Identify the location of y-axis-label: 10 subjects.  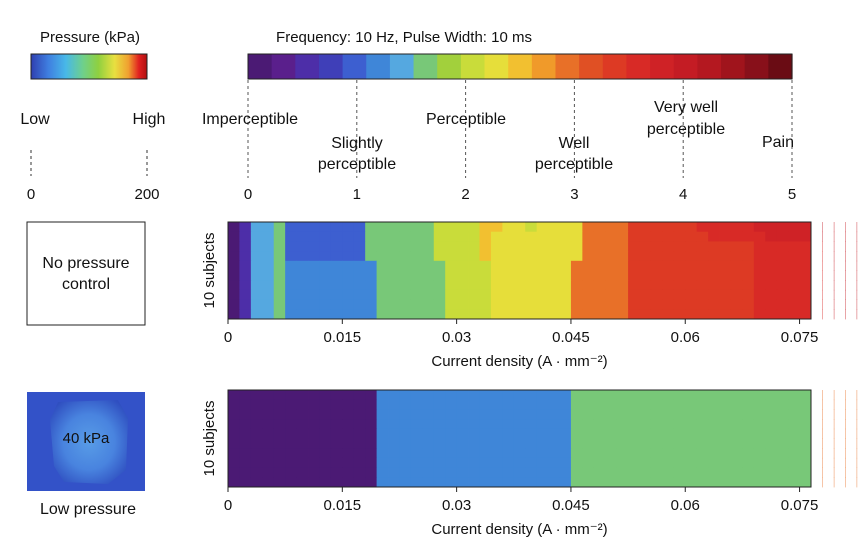
(209, 271).